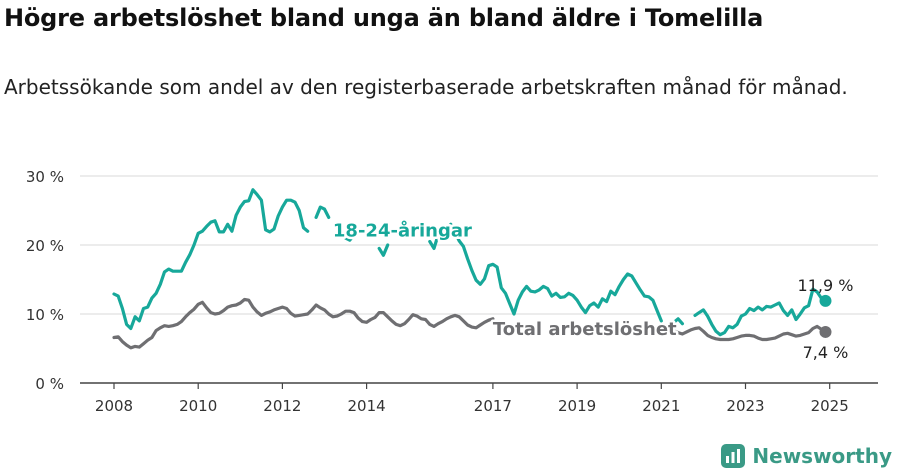 The image size is (900, 474). Describe the element at coordinates (114, 406) in the screenshot. I see `x-tick-label: 2008` at that location.